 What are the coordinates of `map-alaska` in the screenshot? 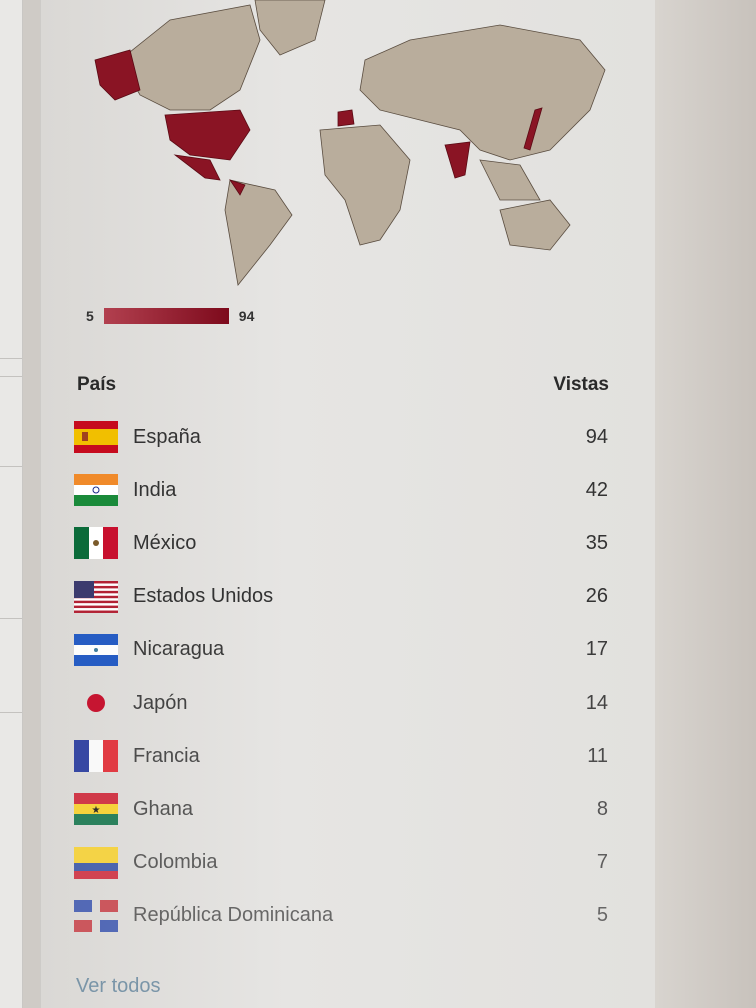 It's located at (117, 75).